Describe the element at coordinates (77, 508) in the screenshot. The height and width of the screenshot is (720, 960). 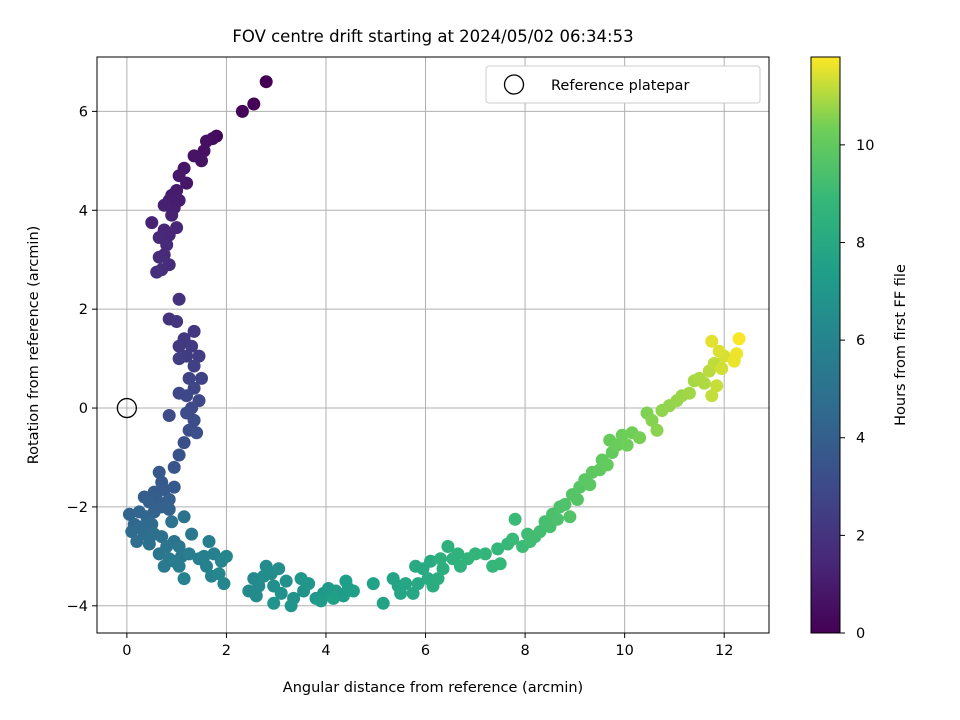
I see `y-tick-label: −2` at that location.